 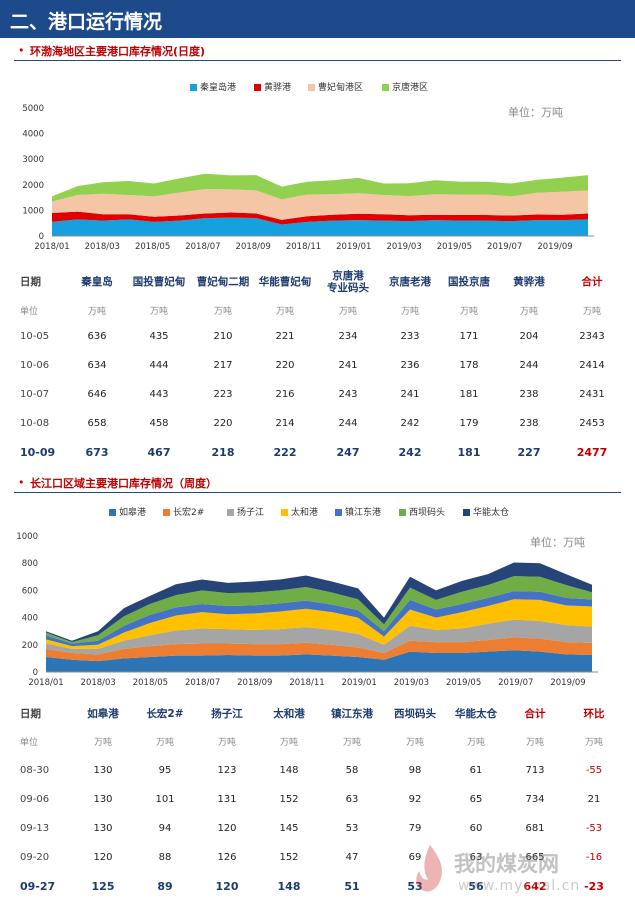 What do you see at coordinates (594, 828) in the screenshot?
I see `table-cell: -53` at bounding box center [594, 828].